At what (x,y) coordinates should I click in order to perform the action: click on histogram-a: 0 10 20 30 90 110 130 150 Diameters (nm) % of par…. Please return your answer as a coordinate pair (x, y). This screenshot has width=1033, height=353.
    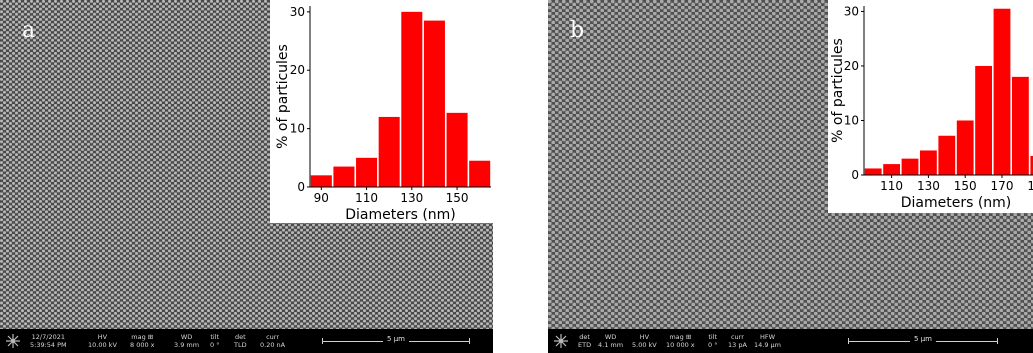
    Looking at the image, I should click on (383, 114).